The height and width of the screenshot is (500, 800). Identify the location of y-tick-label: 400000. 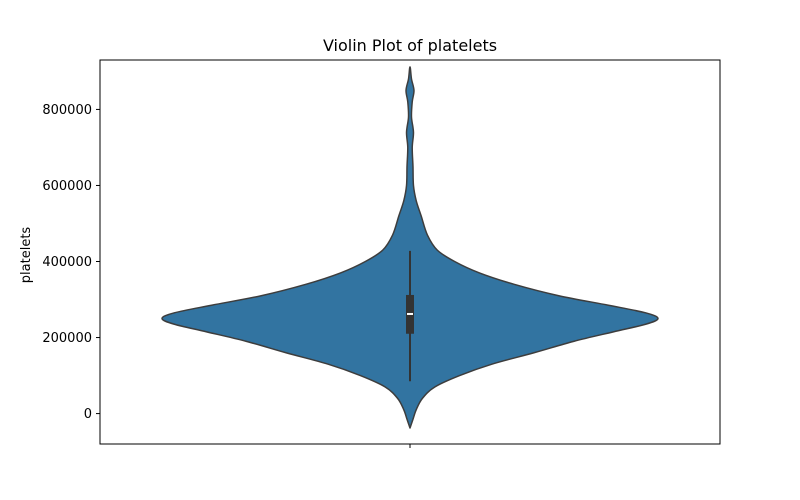
(67, 262).